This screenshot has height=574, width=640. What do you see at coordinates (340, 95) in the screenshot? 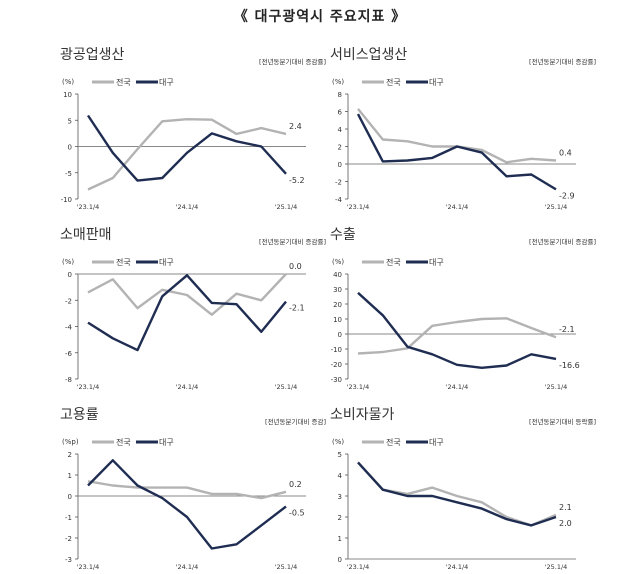
I see `y-tick-label: 8` at bounding box center [340, 95].